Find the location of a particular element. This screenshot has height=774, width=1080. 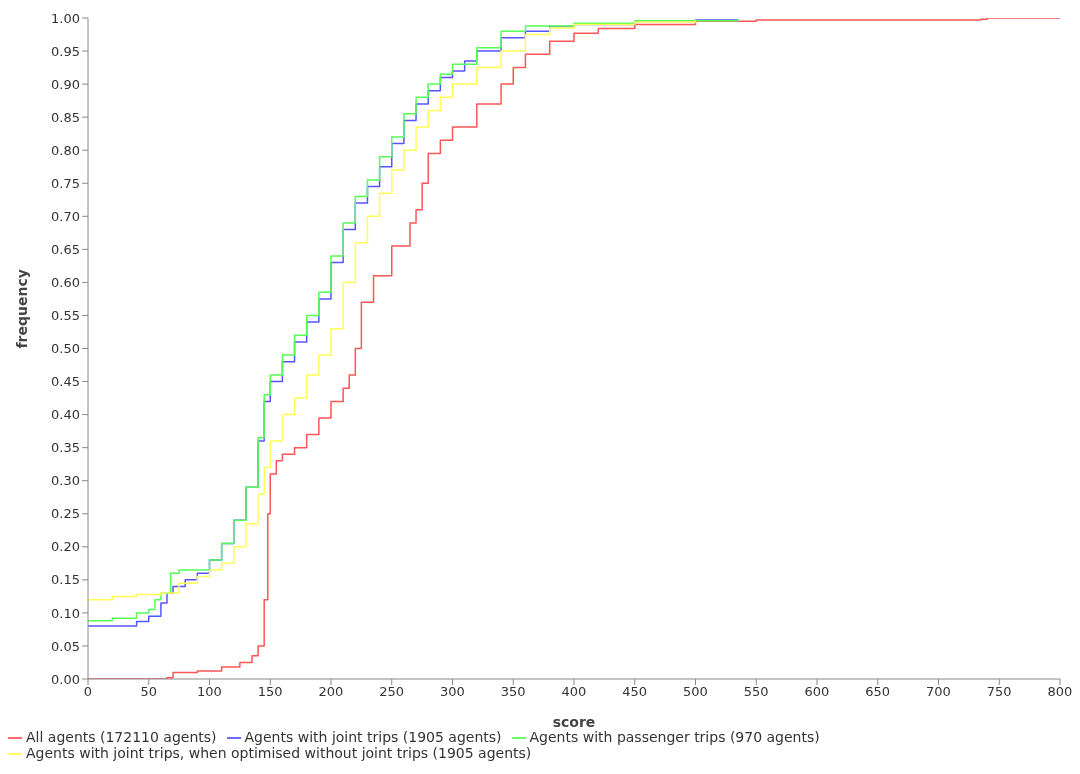

x-tick-label: 250 is located at coordinates (392, 692).